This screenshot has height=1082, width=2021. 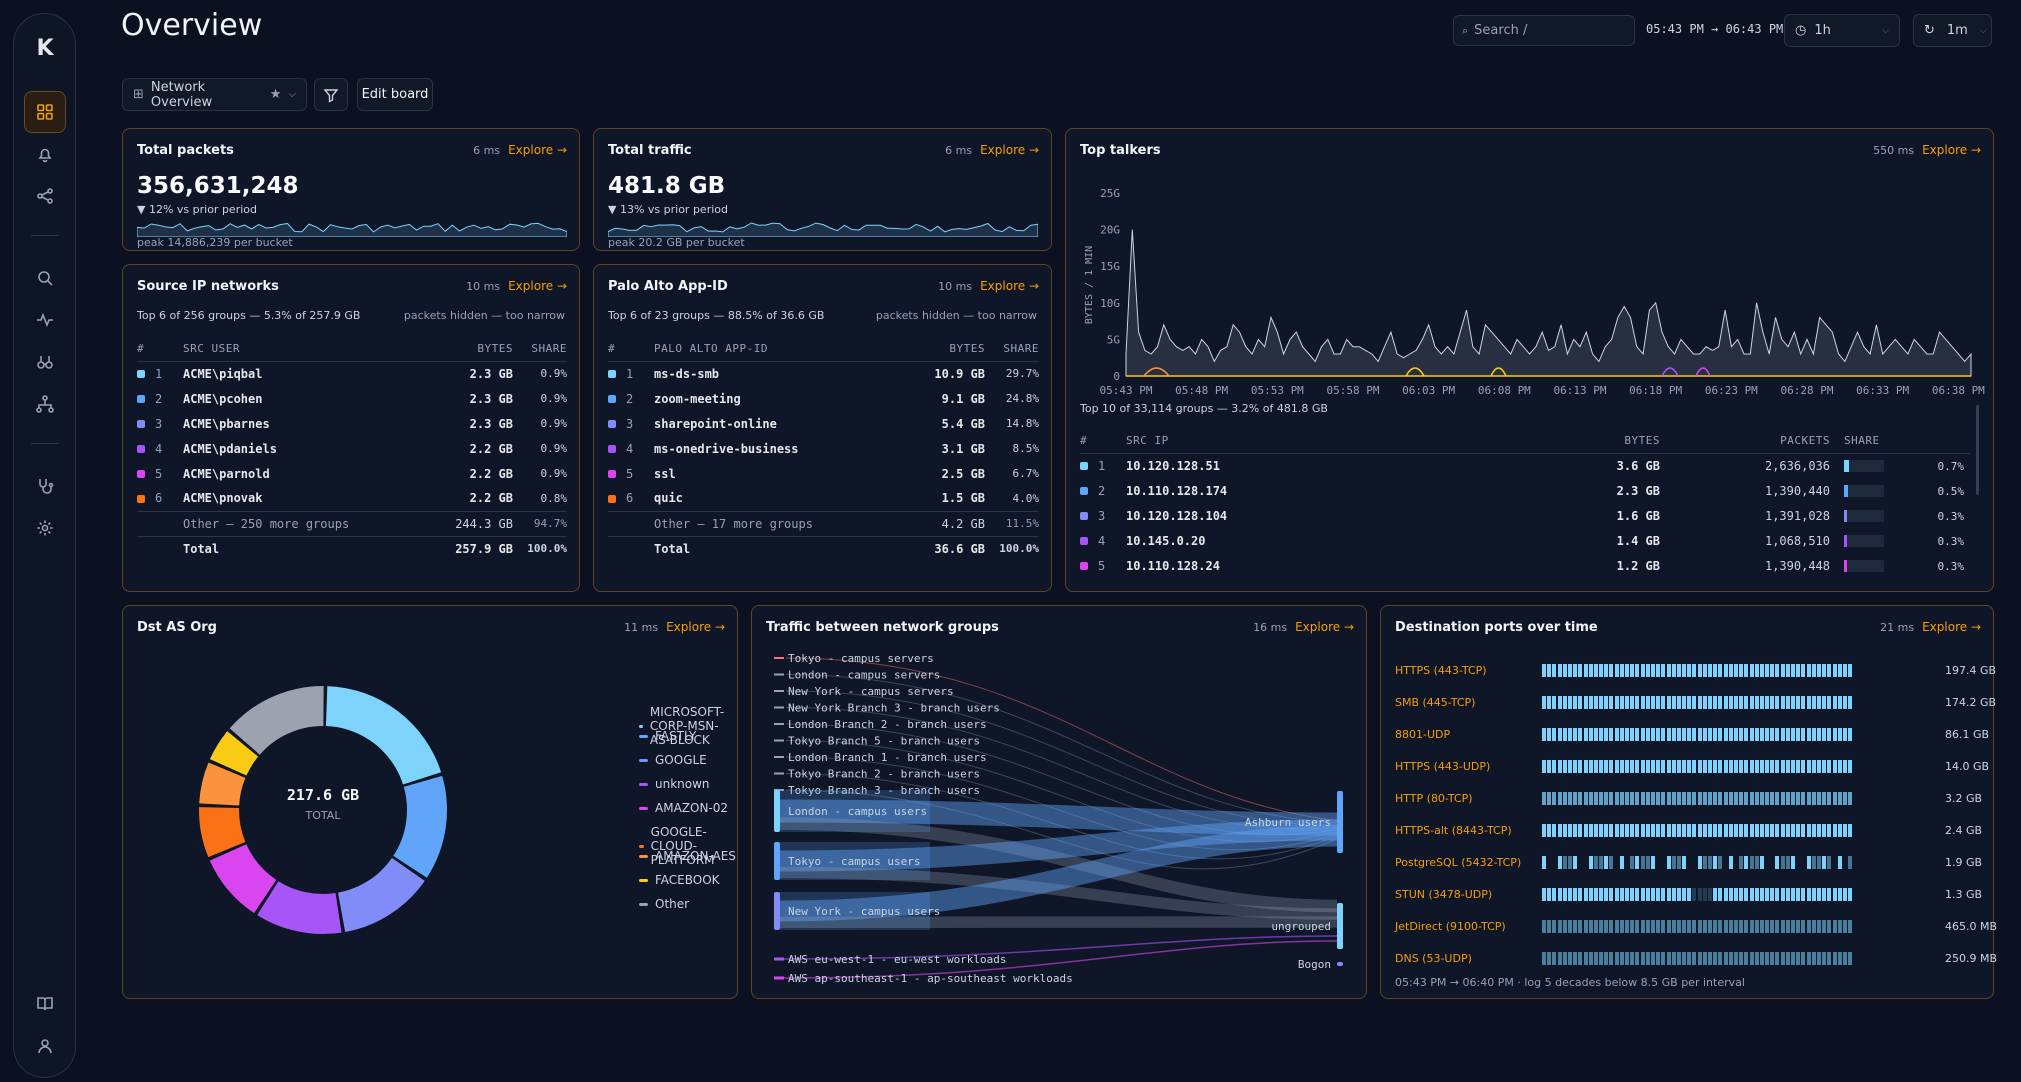 What do you see at coordinates (1525, 465) in the screenshot?
I see `table-row: 1 10.120.128.51 3.6 GB 2,636,036 0.7%` at bounding box center [1525, 465].